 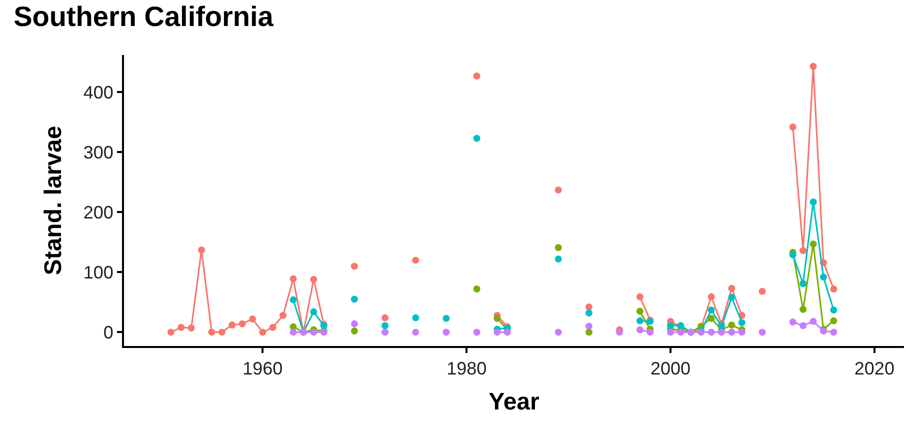 I want to click on y-axis-title: Stand. larvae, so click(x=53, y=201).